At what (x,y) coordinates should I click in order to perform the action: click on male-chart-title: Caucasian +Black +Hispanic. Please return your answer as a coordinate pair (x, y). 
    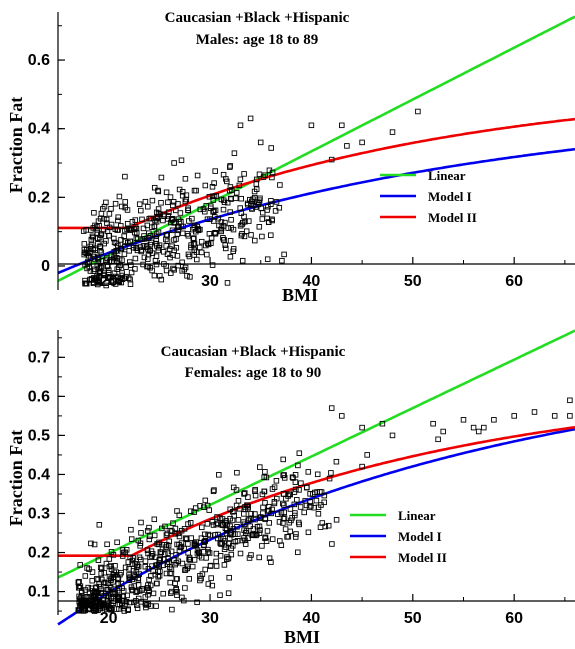
    Looking at the image, I should click on (257, 18).